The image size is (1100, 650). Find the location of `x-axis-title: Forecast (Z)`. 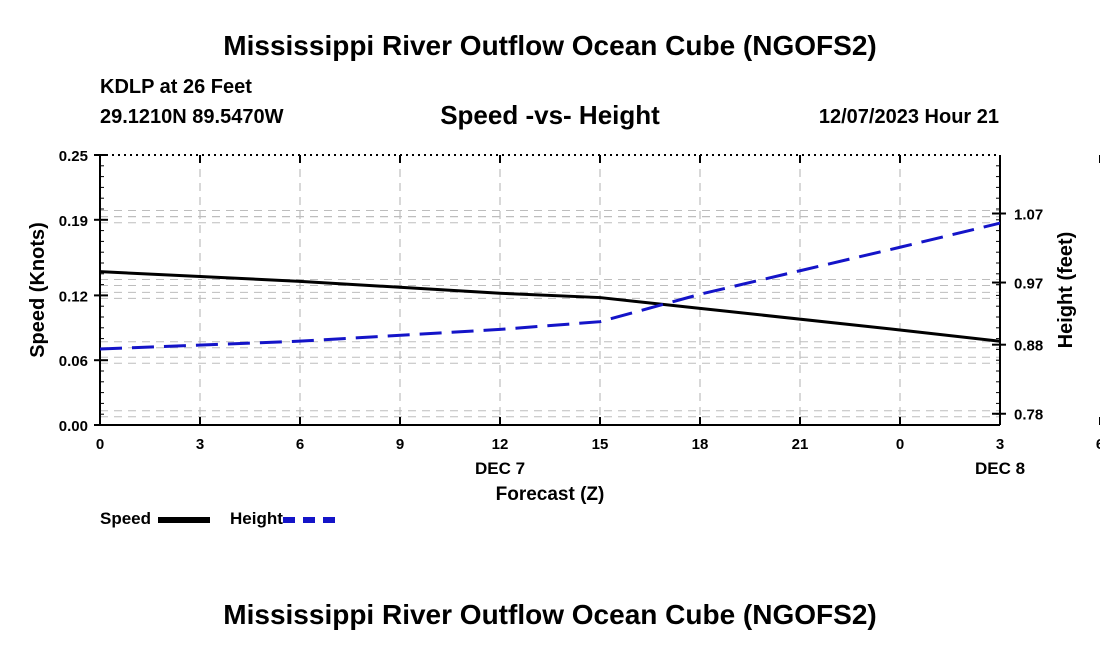

x-axis-title: Forecast (Z) is located at coordinates (550, 494).